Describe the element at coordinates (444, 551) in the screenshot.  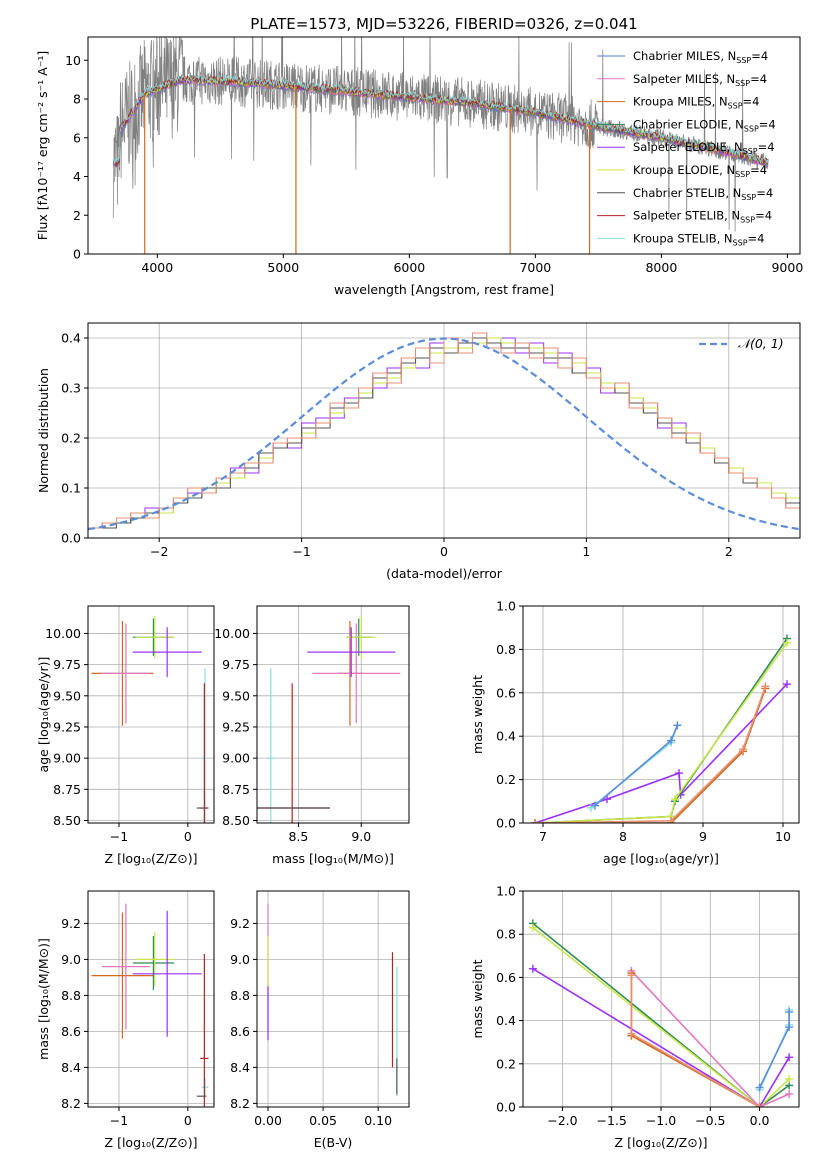
I see `x-tick-label: 0` at that location.